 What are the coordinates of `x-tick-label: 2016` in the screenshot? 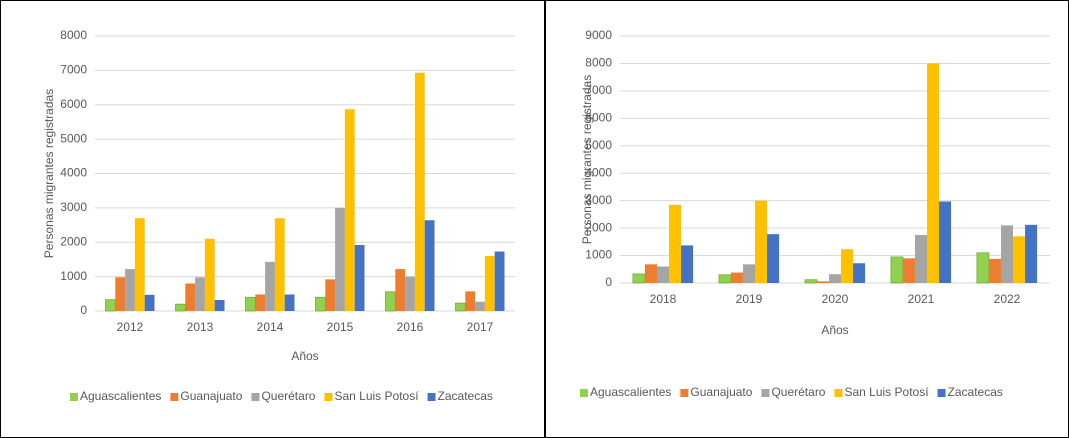 It's located at (410, 327).